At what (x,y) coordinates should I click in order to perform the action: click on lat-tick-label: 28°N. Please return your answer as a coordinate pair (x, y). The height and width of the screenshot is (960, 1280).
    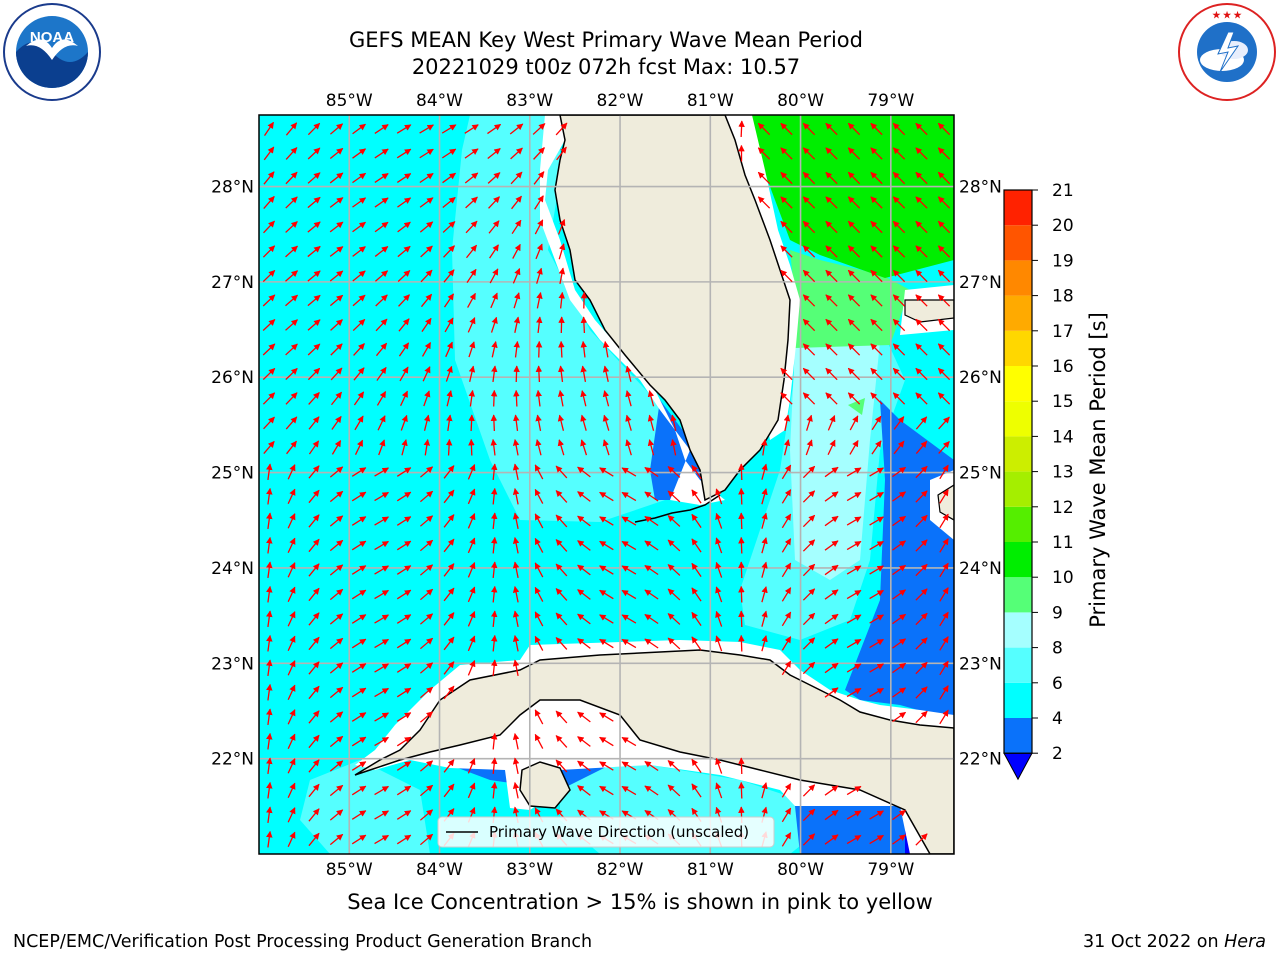
    Looking at the image, I should click on (232, 188).